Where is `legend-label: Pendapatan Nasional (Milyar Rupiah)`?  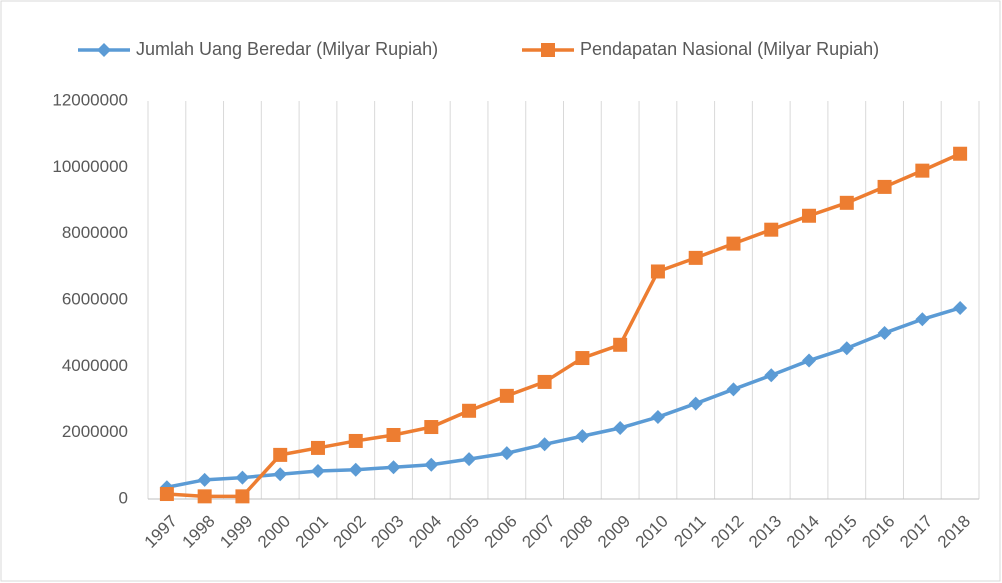 legend-label: Pendapatan Nasional (Milyar Rupiah) is located at coordinates (729, 49).